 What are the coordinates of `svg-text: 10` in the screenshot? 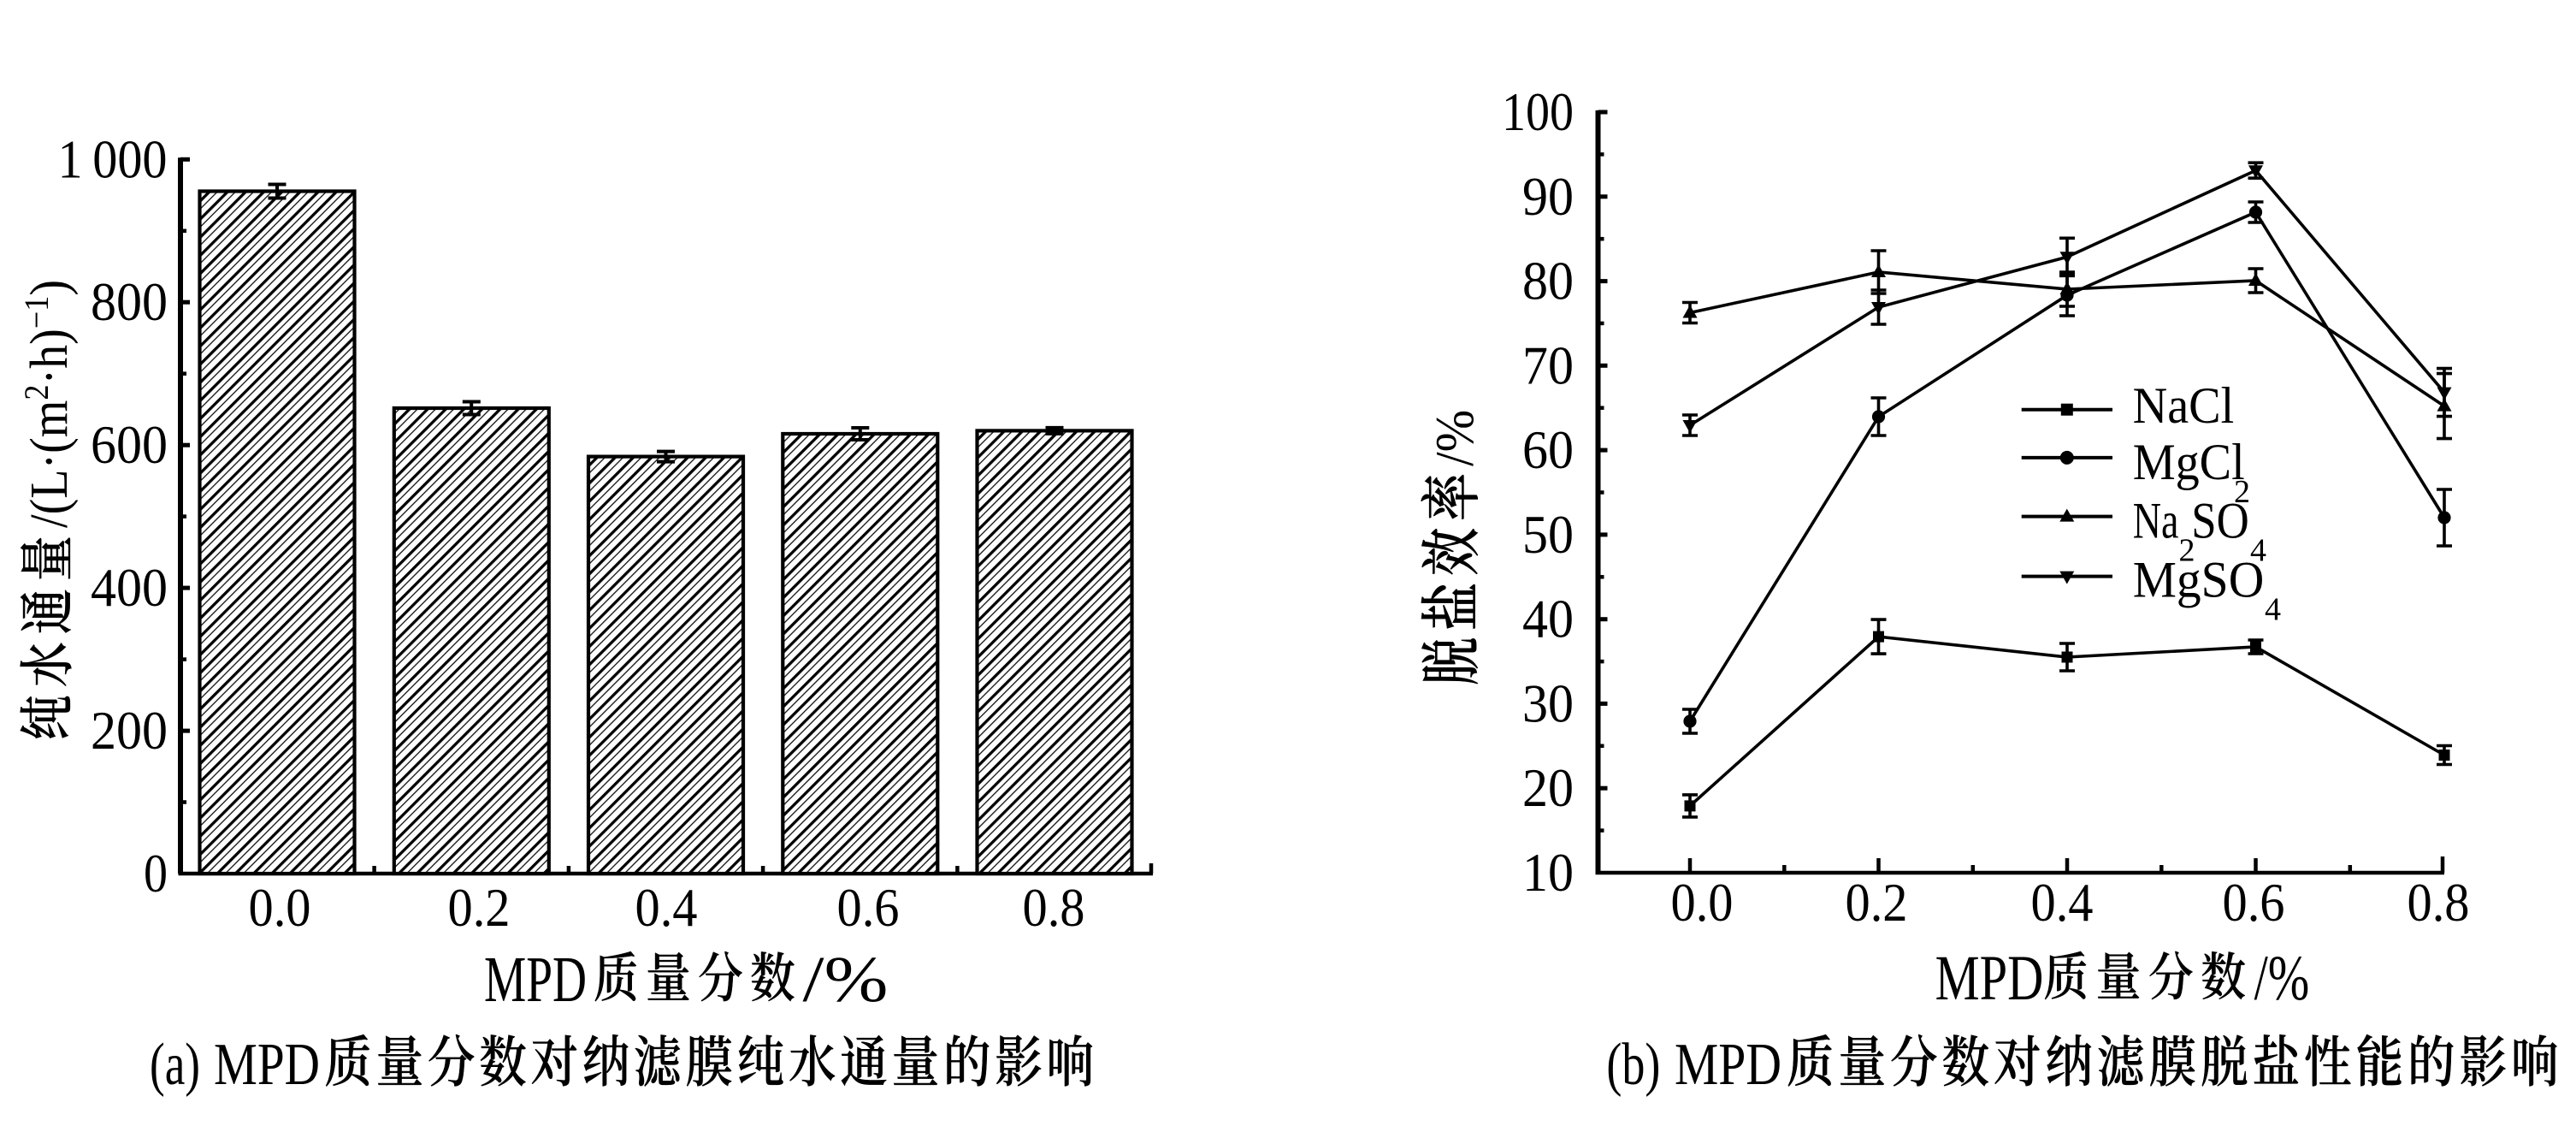 It's located at (1548, 872).